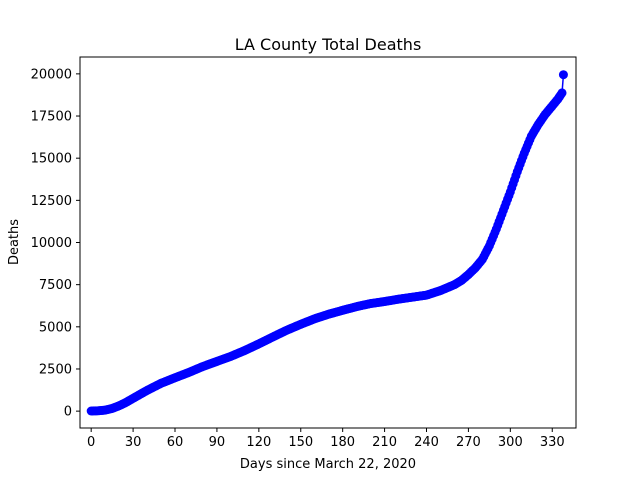 Image resolution: width=640 pixels, height=480 pixels. What do you see at coordinates (258, 442) in the screenshot?
I see `x-tick-label: 120` at bounding box center [258, 442].